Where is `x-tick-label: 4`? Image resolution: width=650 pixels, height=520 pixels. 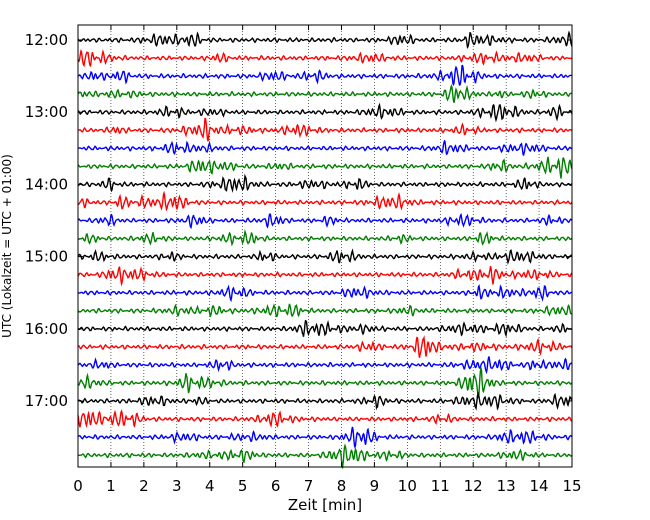 x-tick-label: 4 is located at coordinates (210, 486).